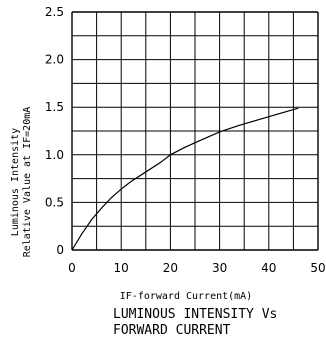 The image size is (326, 340). I want to click on x-tick-label: 20, so click(170, 268).